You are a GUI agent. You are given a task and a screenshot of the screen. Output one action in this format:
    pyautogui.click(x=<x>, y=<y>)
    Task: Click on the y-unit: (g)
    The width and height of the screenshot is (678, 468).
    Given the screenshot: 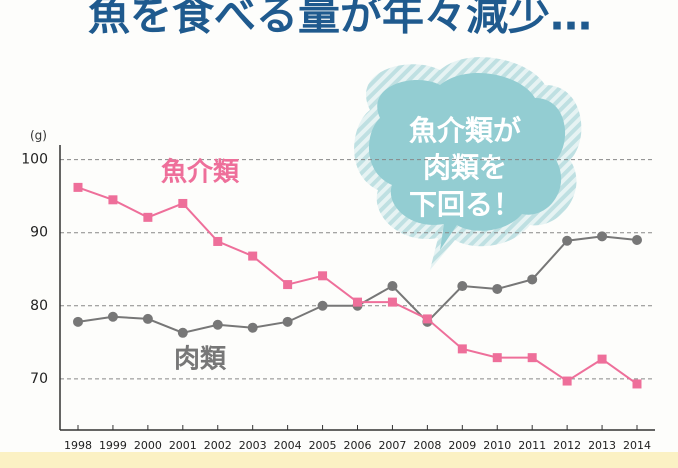 What is the action you would take?
    pyautogui.click(x=38, y=136)
    